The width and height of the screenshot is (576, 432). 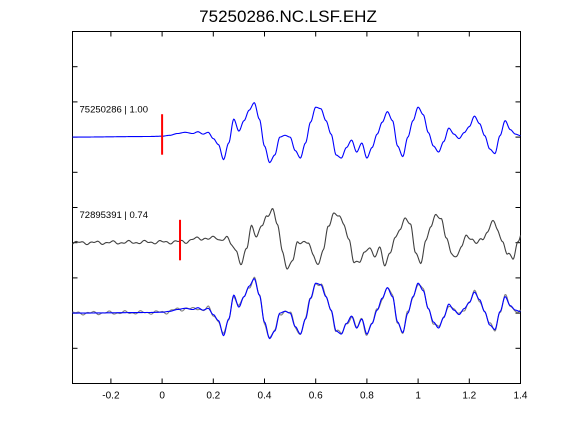 I want to click on trace-label: 72895391 | 0.74, so click(x=114, y=215).